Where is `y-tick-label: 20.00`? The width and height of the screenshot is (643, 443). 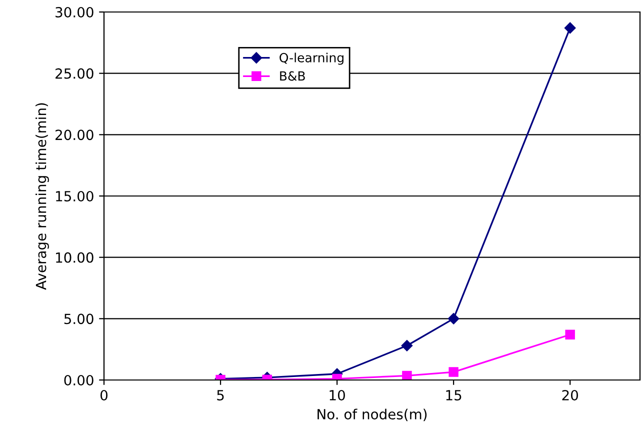 y-tick-label: 20.00 is located at coordinates (75, 135).